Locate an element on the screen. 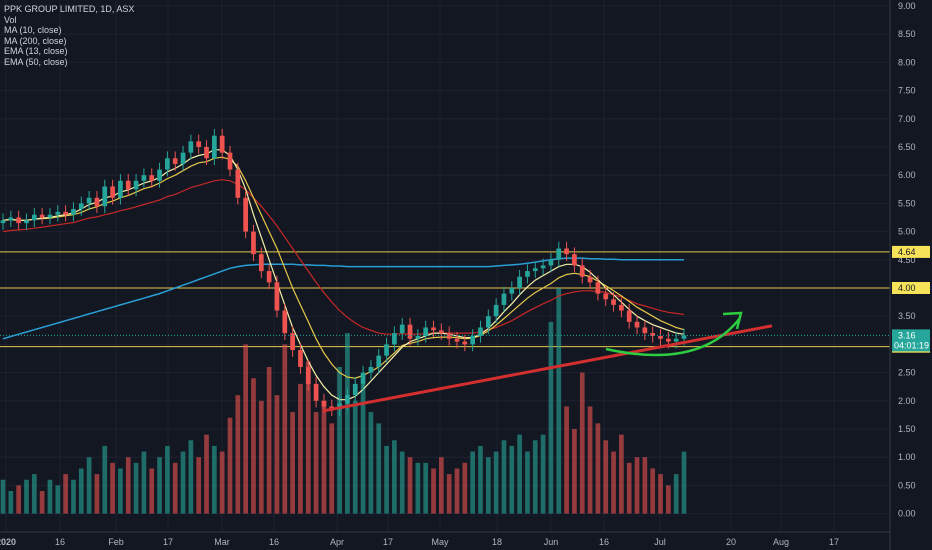  y-tick-label: 2.50 is located at coordinates (907, 373).